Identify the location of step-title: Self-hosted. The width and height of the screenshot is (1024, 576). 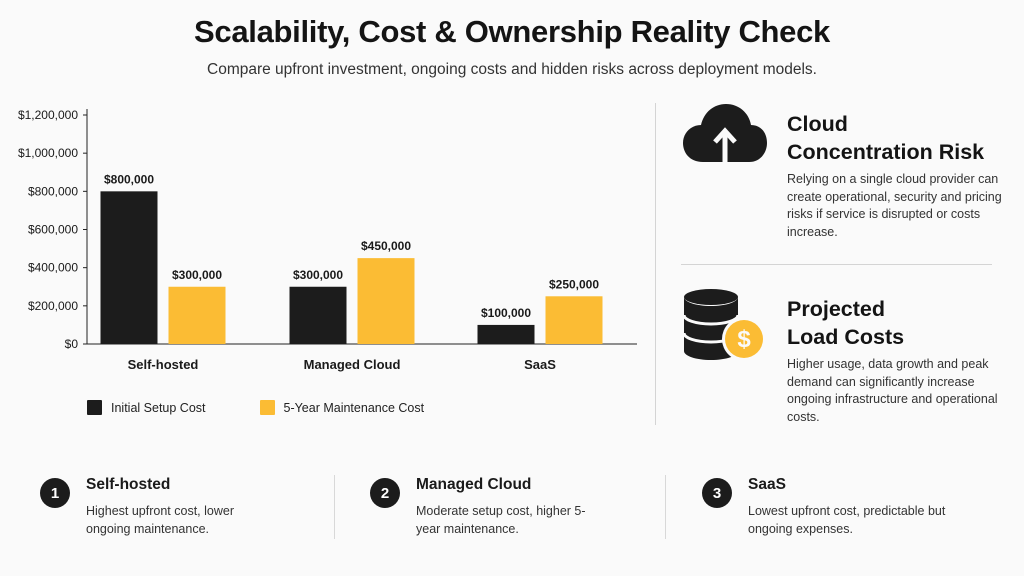
(128, 484).